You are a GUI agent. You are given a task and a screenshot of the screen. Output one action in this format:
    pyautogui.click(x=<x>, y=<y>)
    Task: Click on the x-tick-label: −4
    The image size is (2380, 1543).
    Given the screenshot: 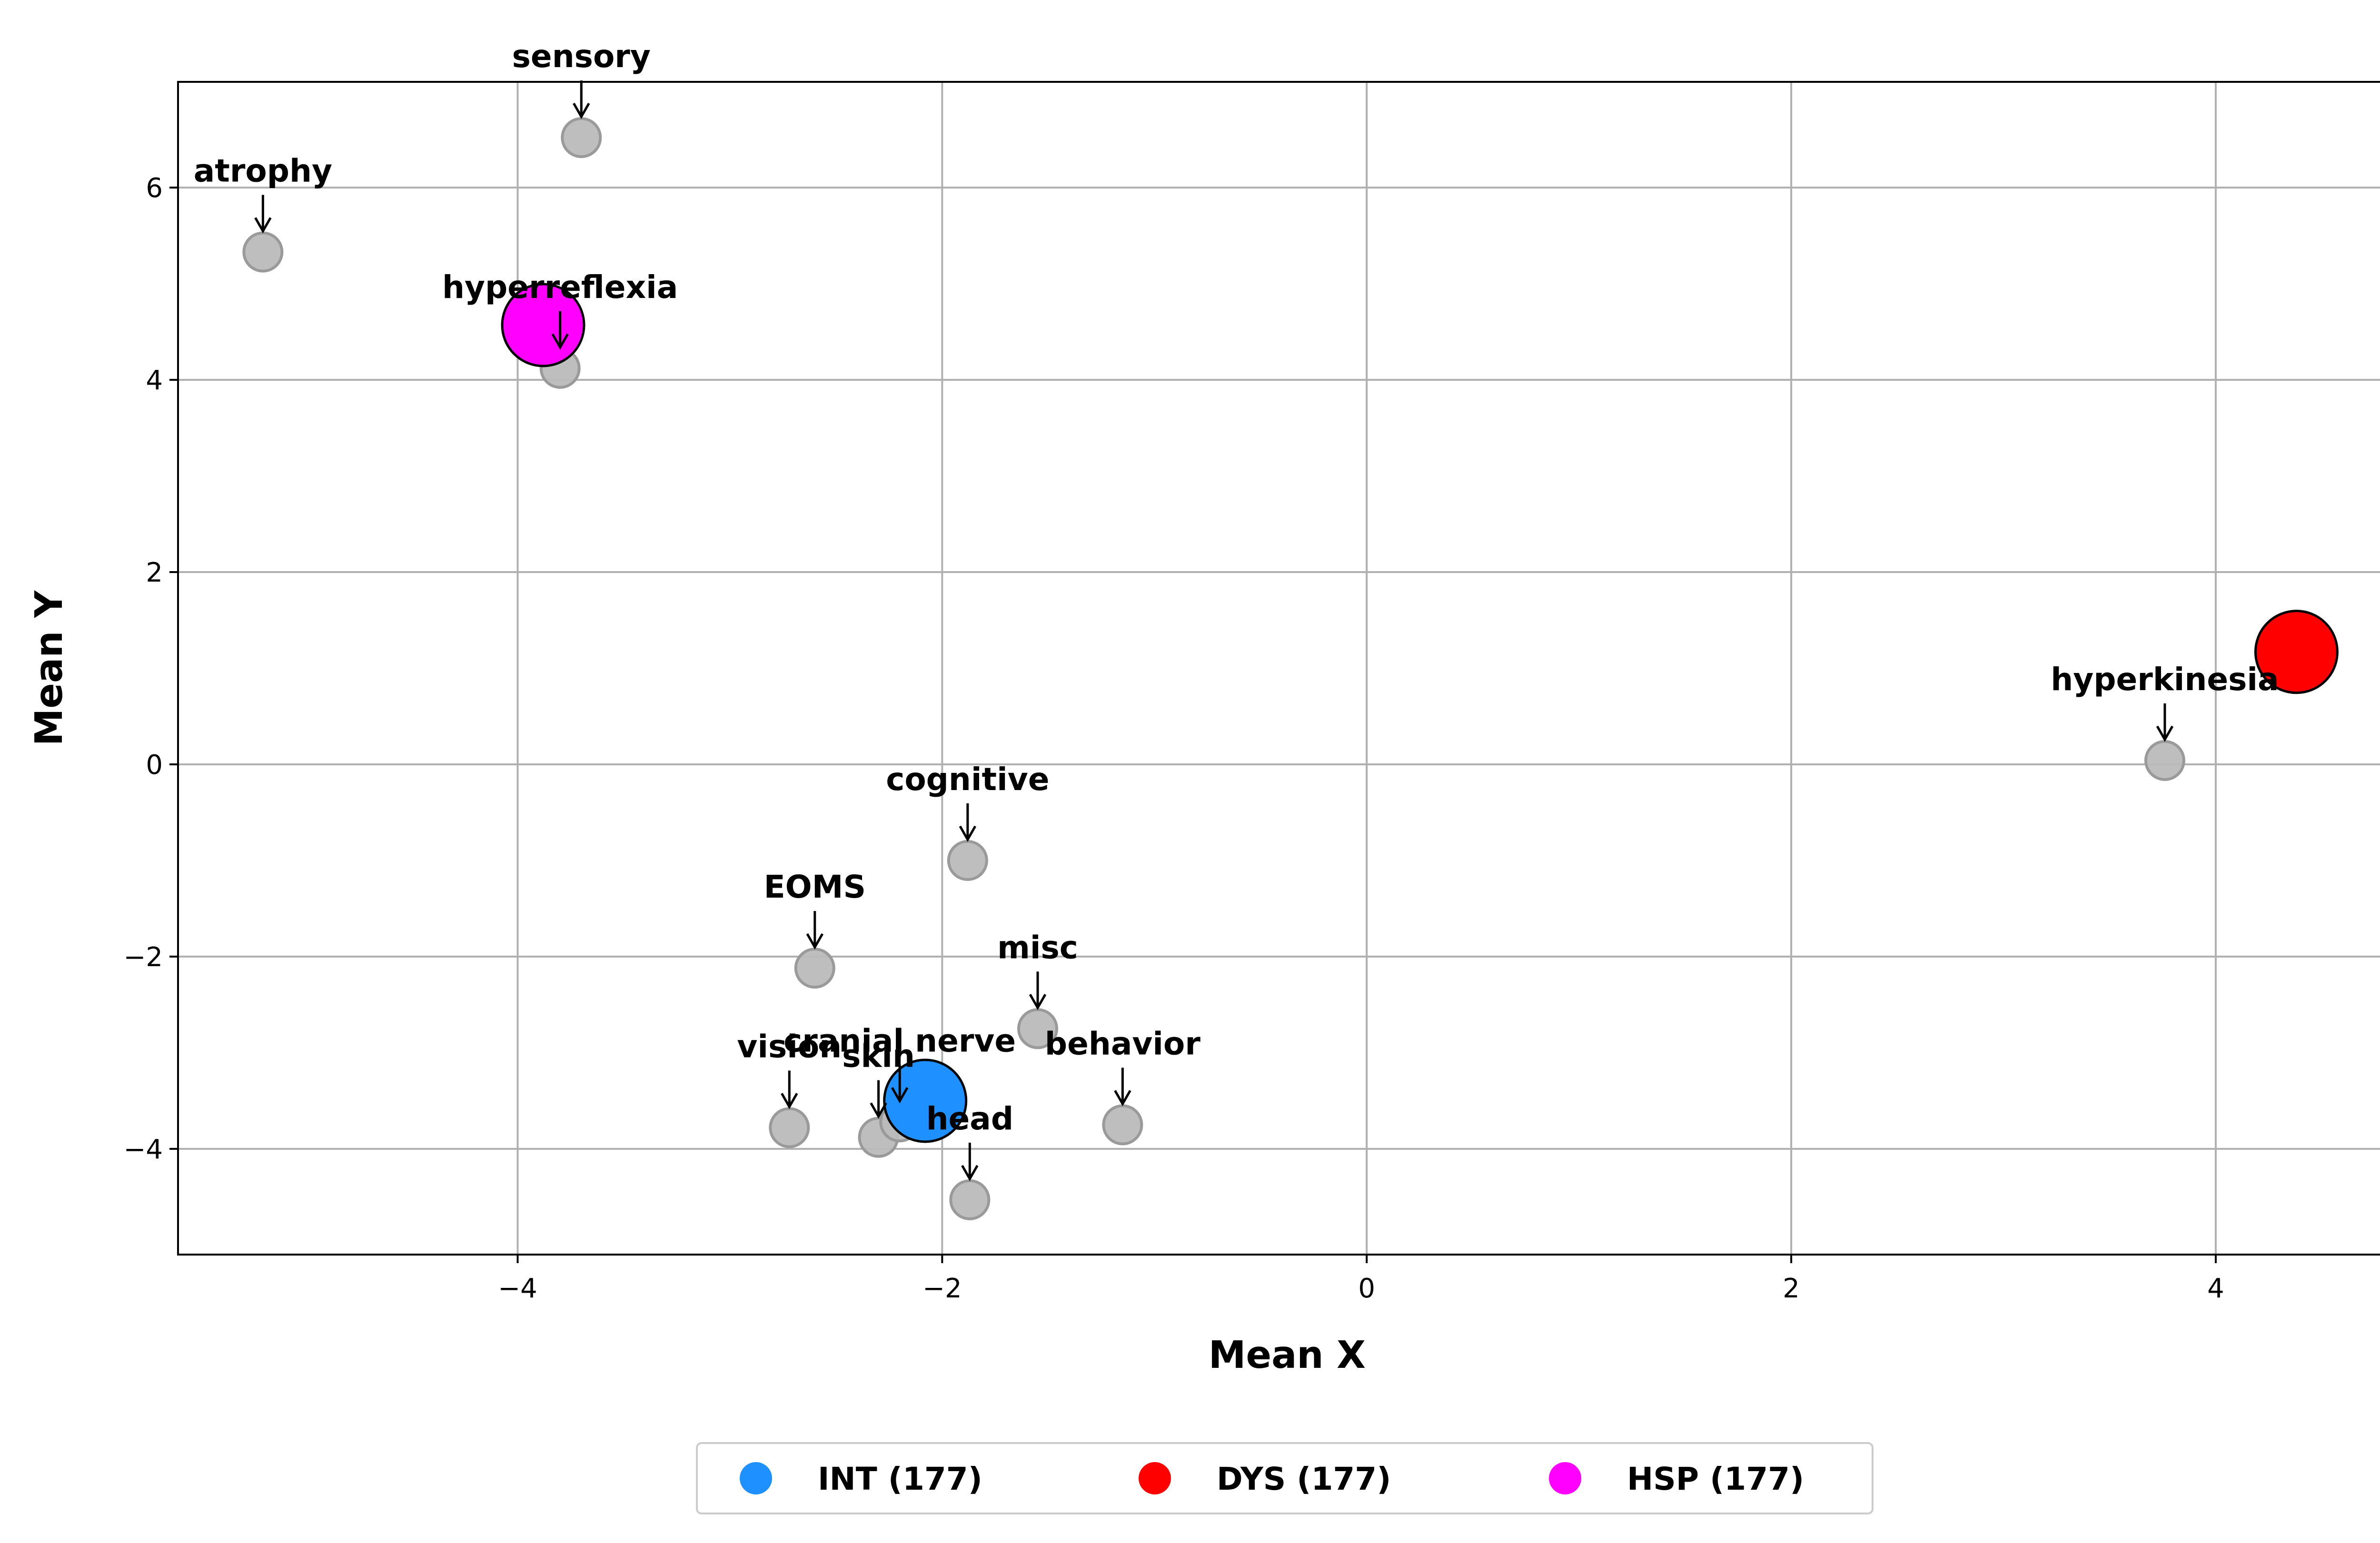 What is the action you would take?
    pyautogui.click(x=517, y=1288)
    